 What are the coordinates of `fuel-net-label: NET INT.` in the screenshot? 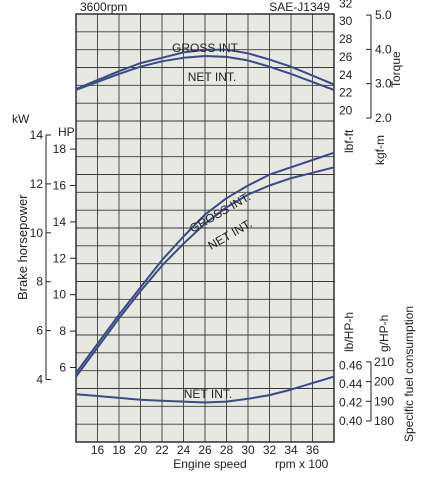 It's located at (208, 394).